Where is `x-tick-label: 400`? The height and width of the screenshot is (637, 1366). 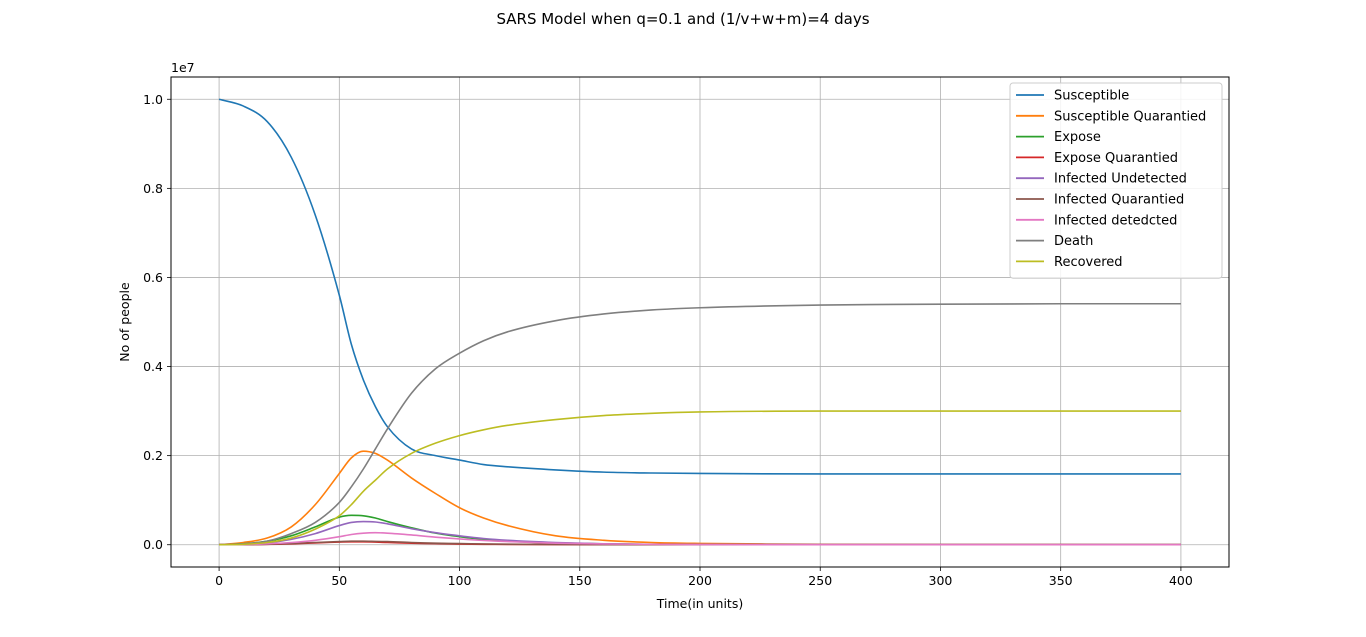 x-tick-label: 400 is located at coordinates (1181, 580).